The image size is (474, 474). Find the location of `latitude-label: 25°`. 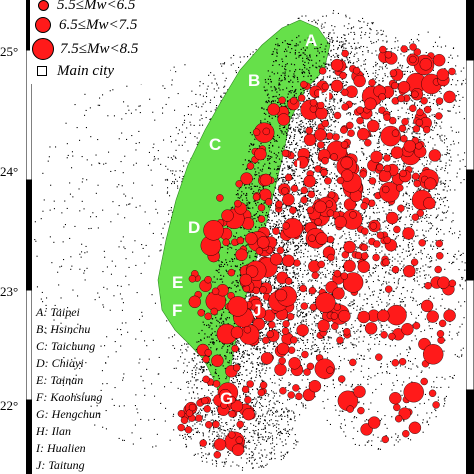

latitude-label: 25° is located at coordinates (9, 51).